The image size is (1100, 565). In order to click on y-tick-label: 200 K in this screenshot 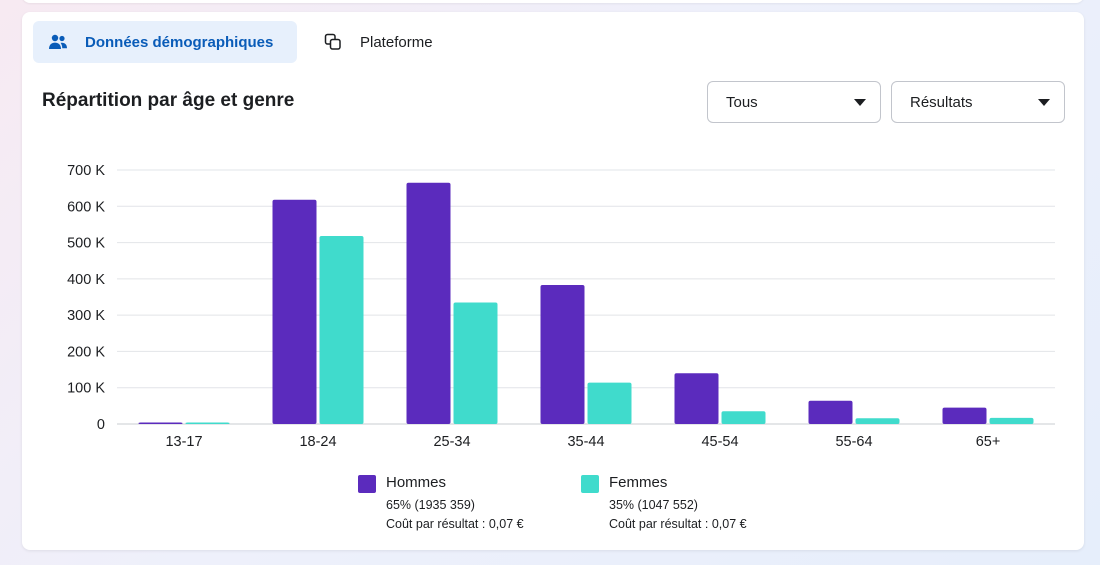, I will do `click(86, 352)`.